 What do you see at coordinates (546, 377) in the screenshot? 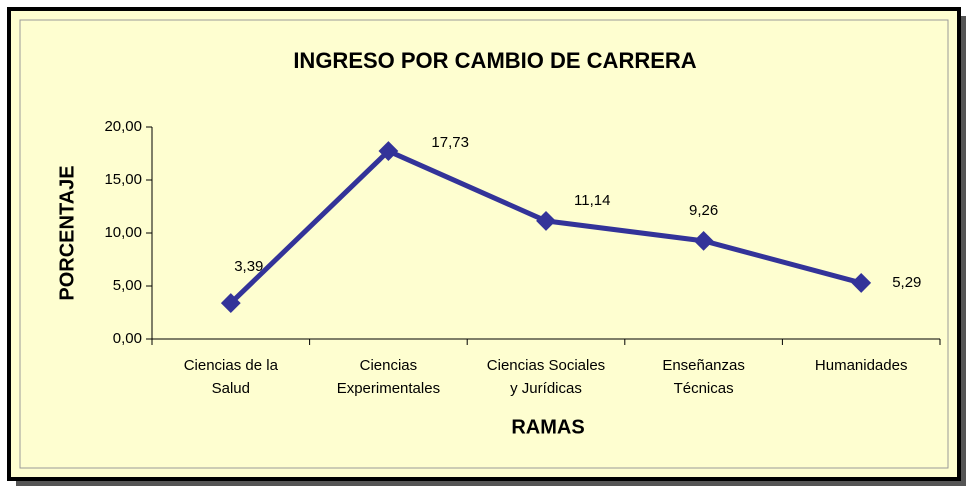
I see `x-tick-label: Ciencias Sociales y Jurídicas` at bounding box center [546, 377].